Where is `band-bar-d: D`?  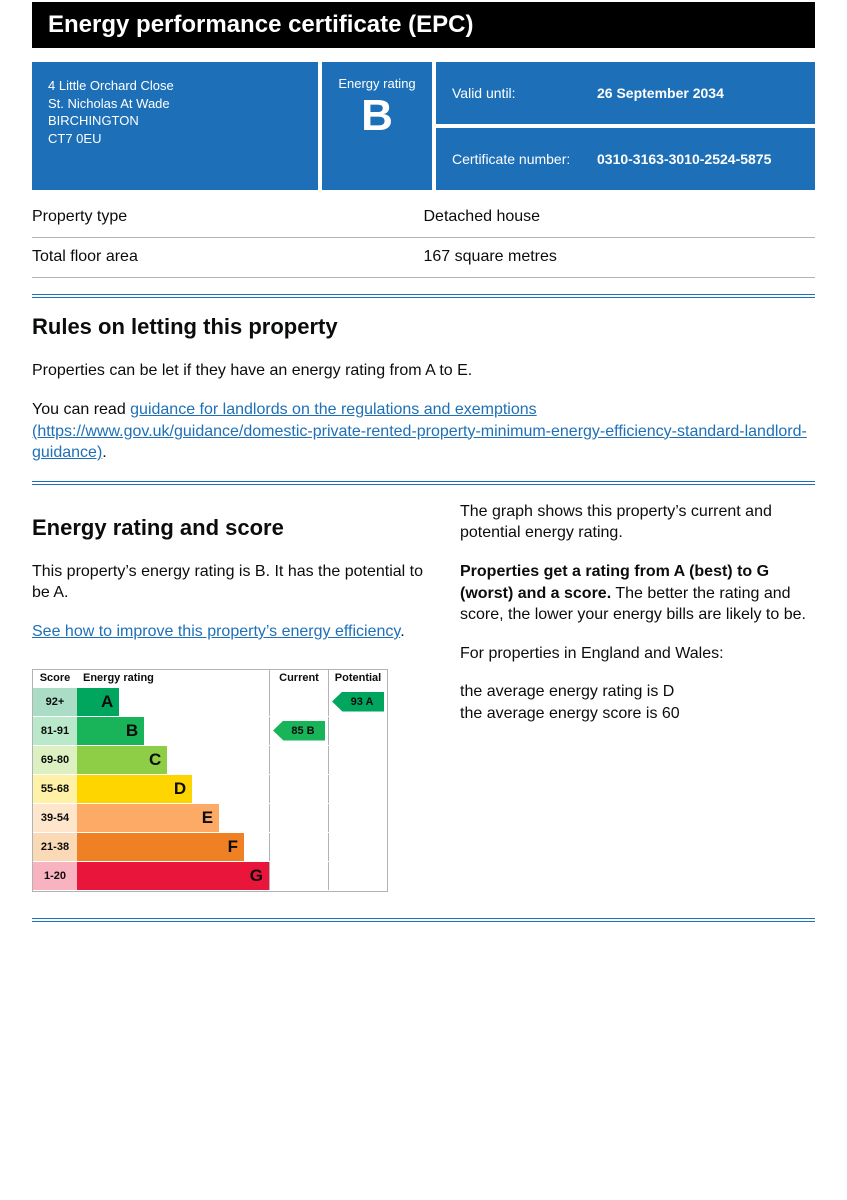
band-bar-d: D is located at coordinates (135, 788).